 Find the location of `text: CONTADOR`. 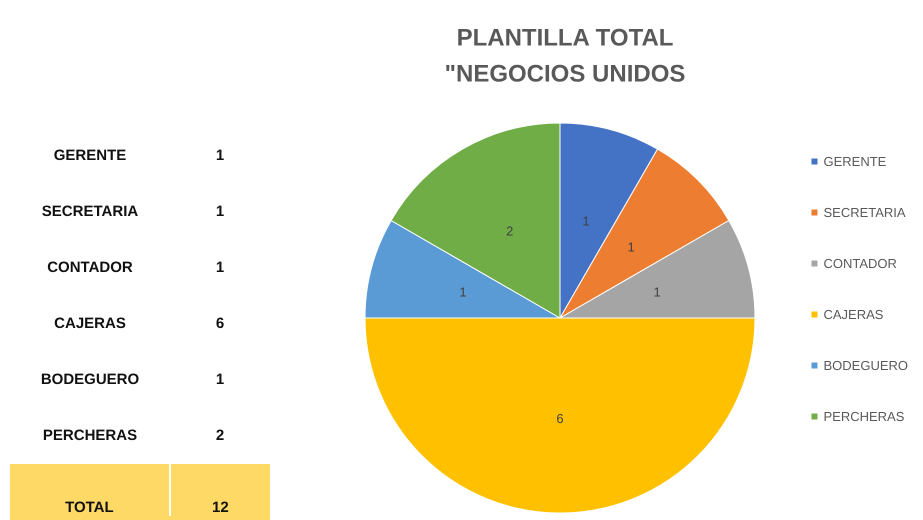

text: CONTADOR is located at coordinates (90, 267).